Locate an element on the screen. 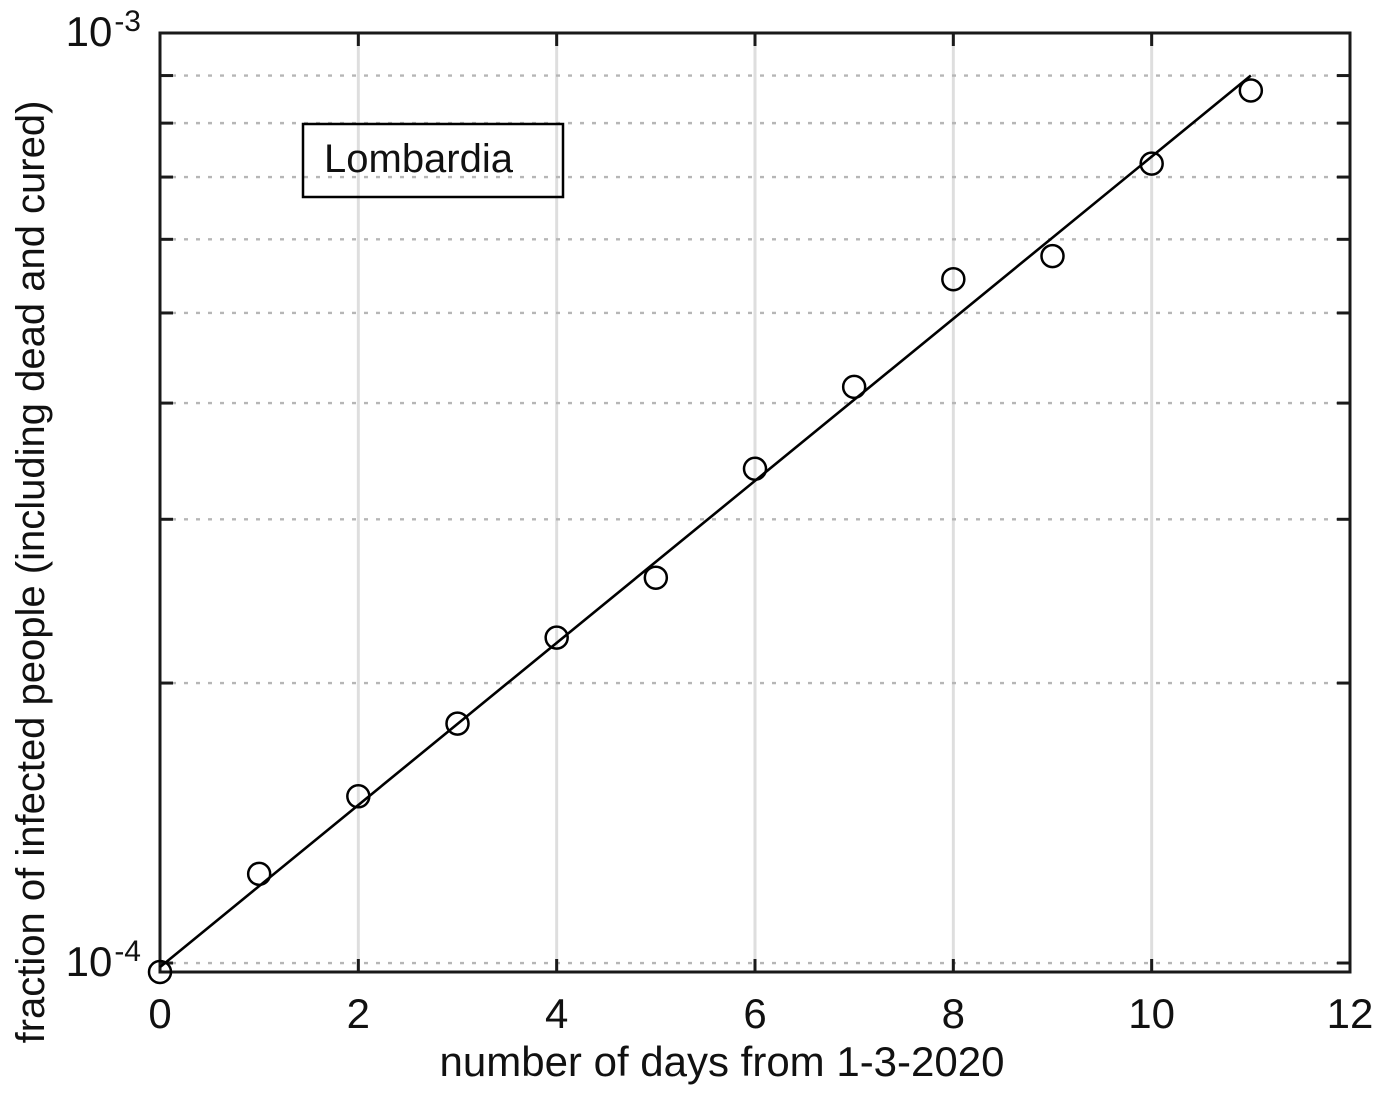  x-tick-label: 10 is located at coordinates (1151, 1013).